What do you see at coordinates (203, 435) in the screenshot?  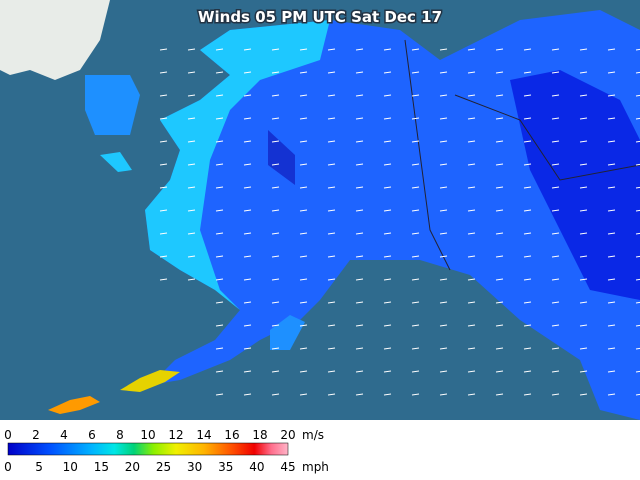 I see `ms-tick-label: 14` at bounding box center [203, 435].